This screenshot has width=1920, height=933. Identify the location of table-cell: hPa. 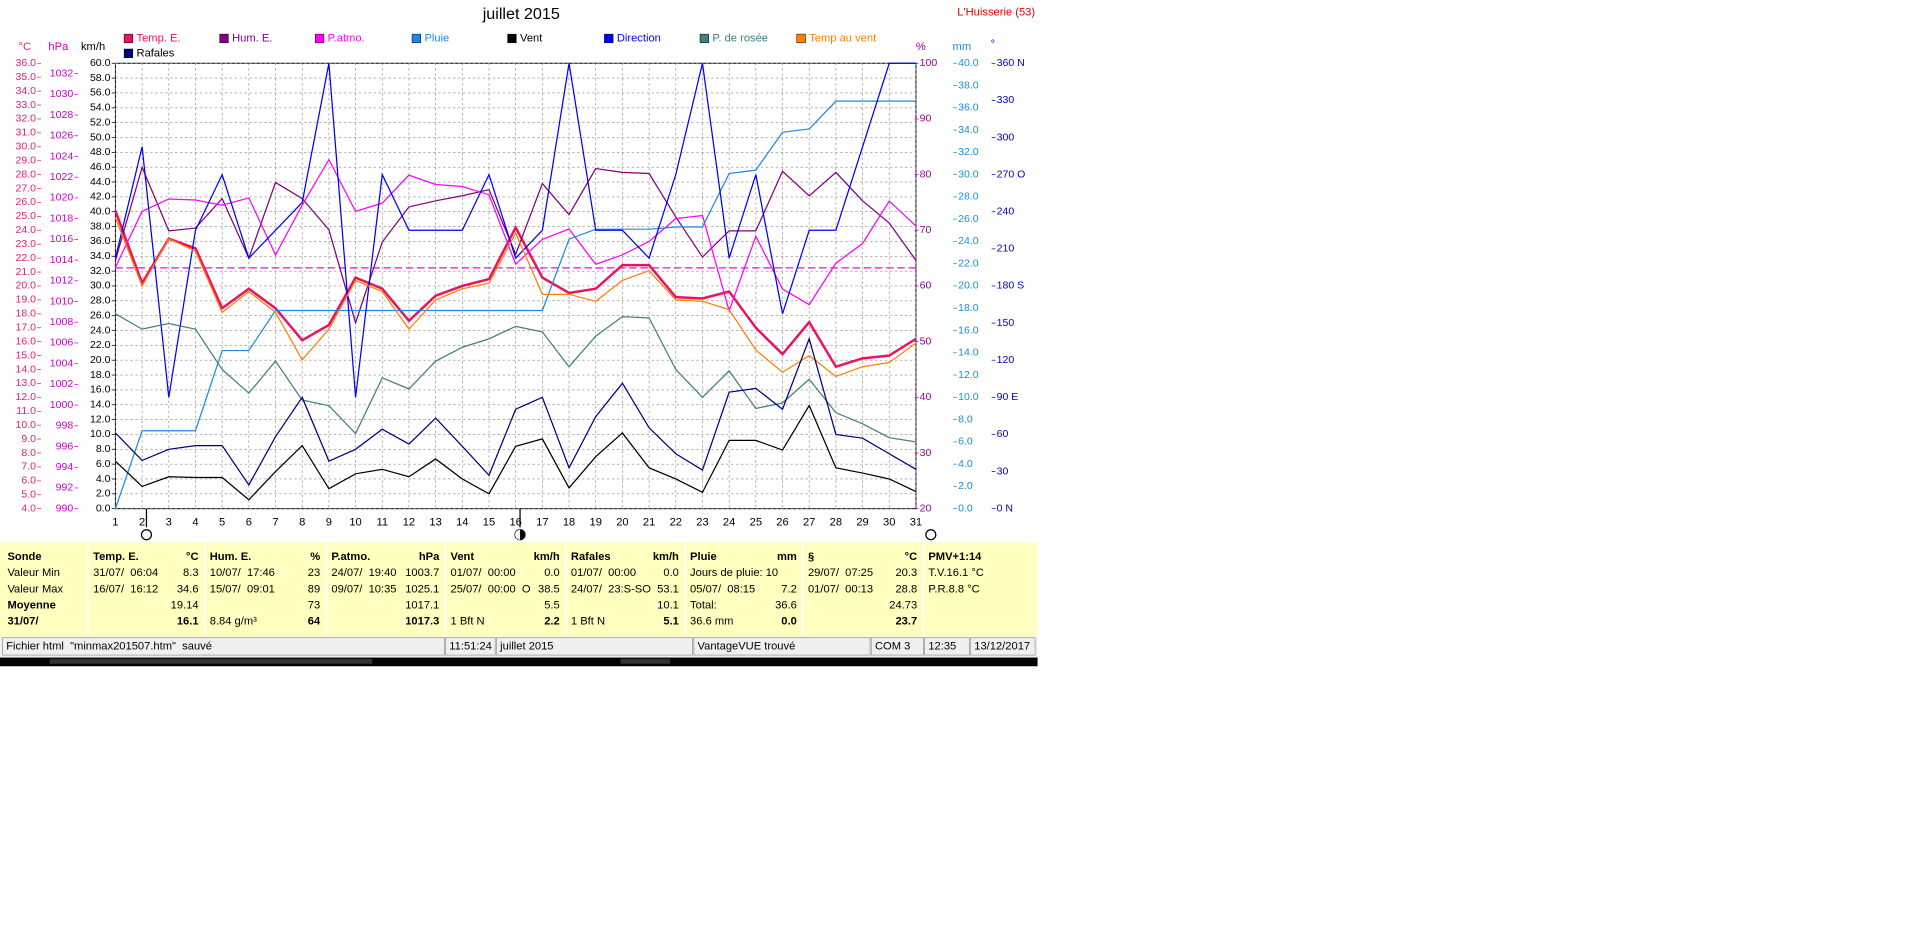
(429, 557).